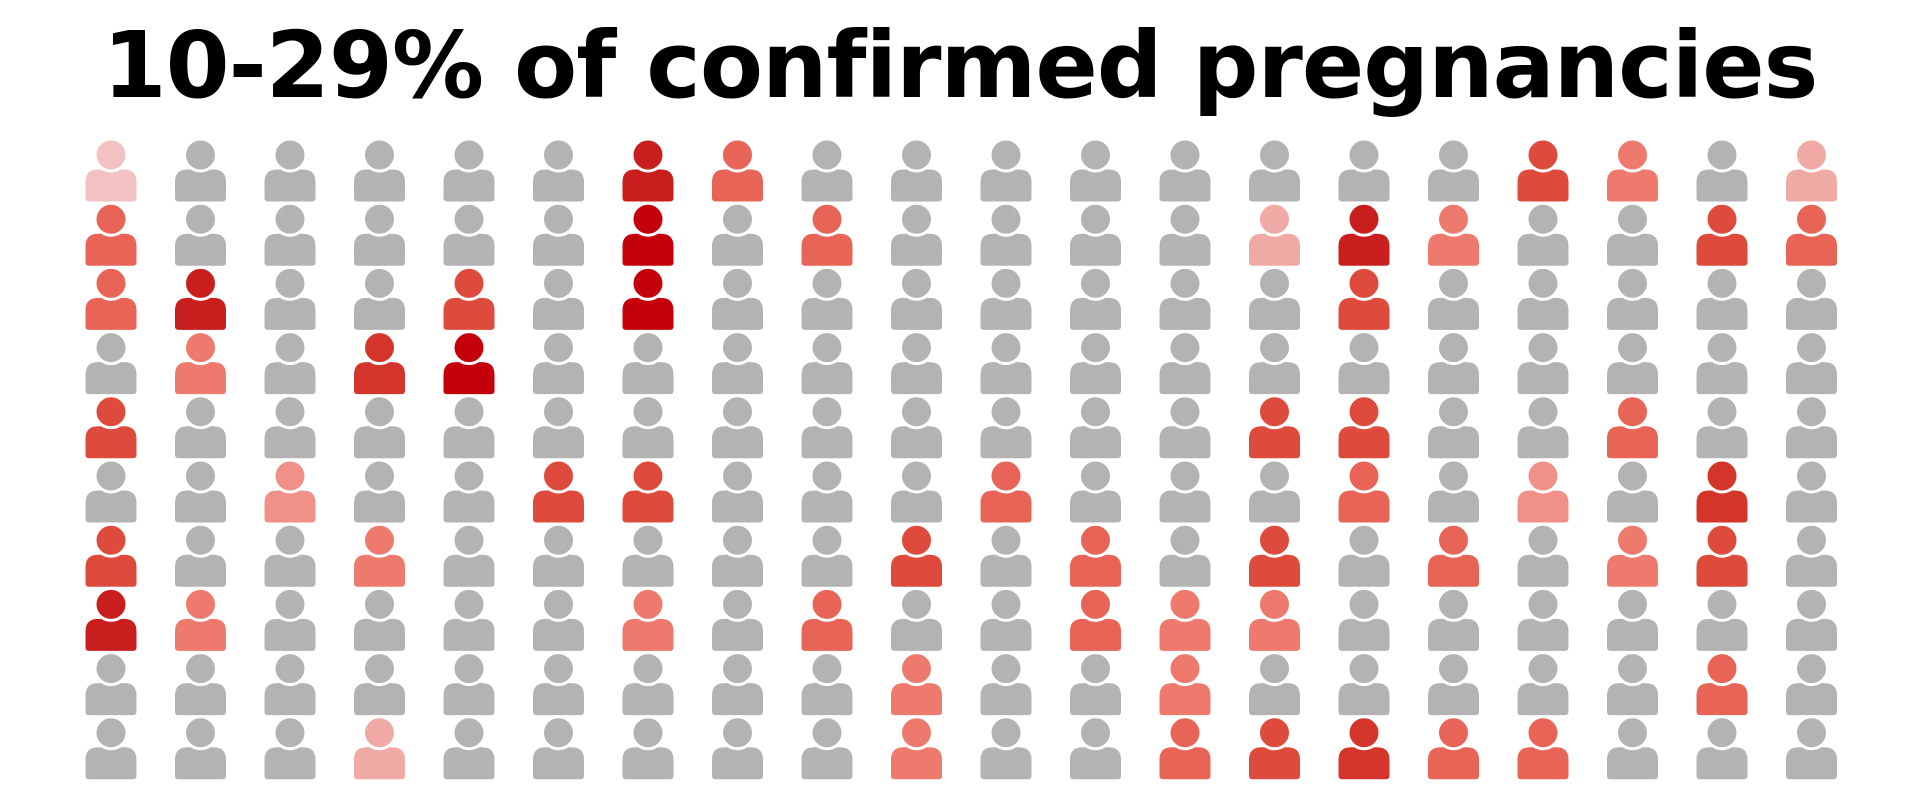 The width and height of the screenshot is (1920, 798). Describe the element at coordinates (960, 65) in the screenshot. I see `chart-title: 10-29% of confirmed pregnancies` at that location.